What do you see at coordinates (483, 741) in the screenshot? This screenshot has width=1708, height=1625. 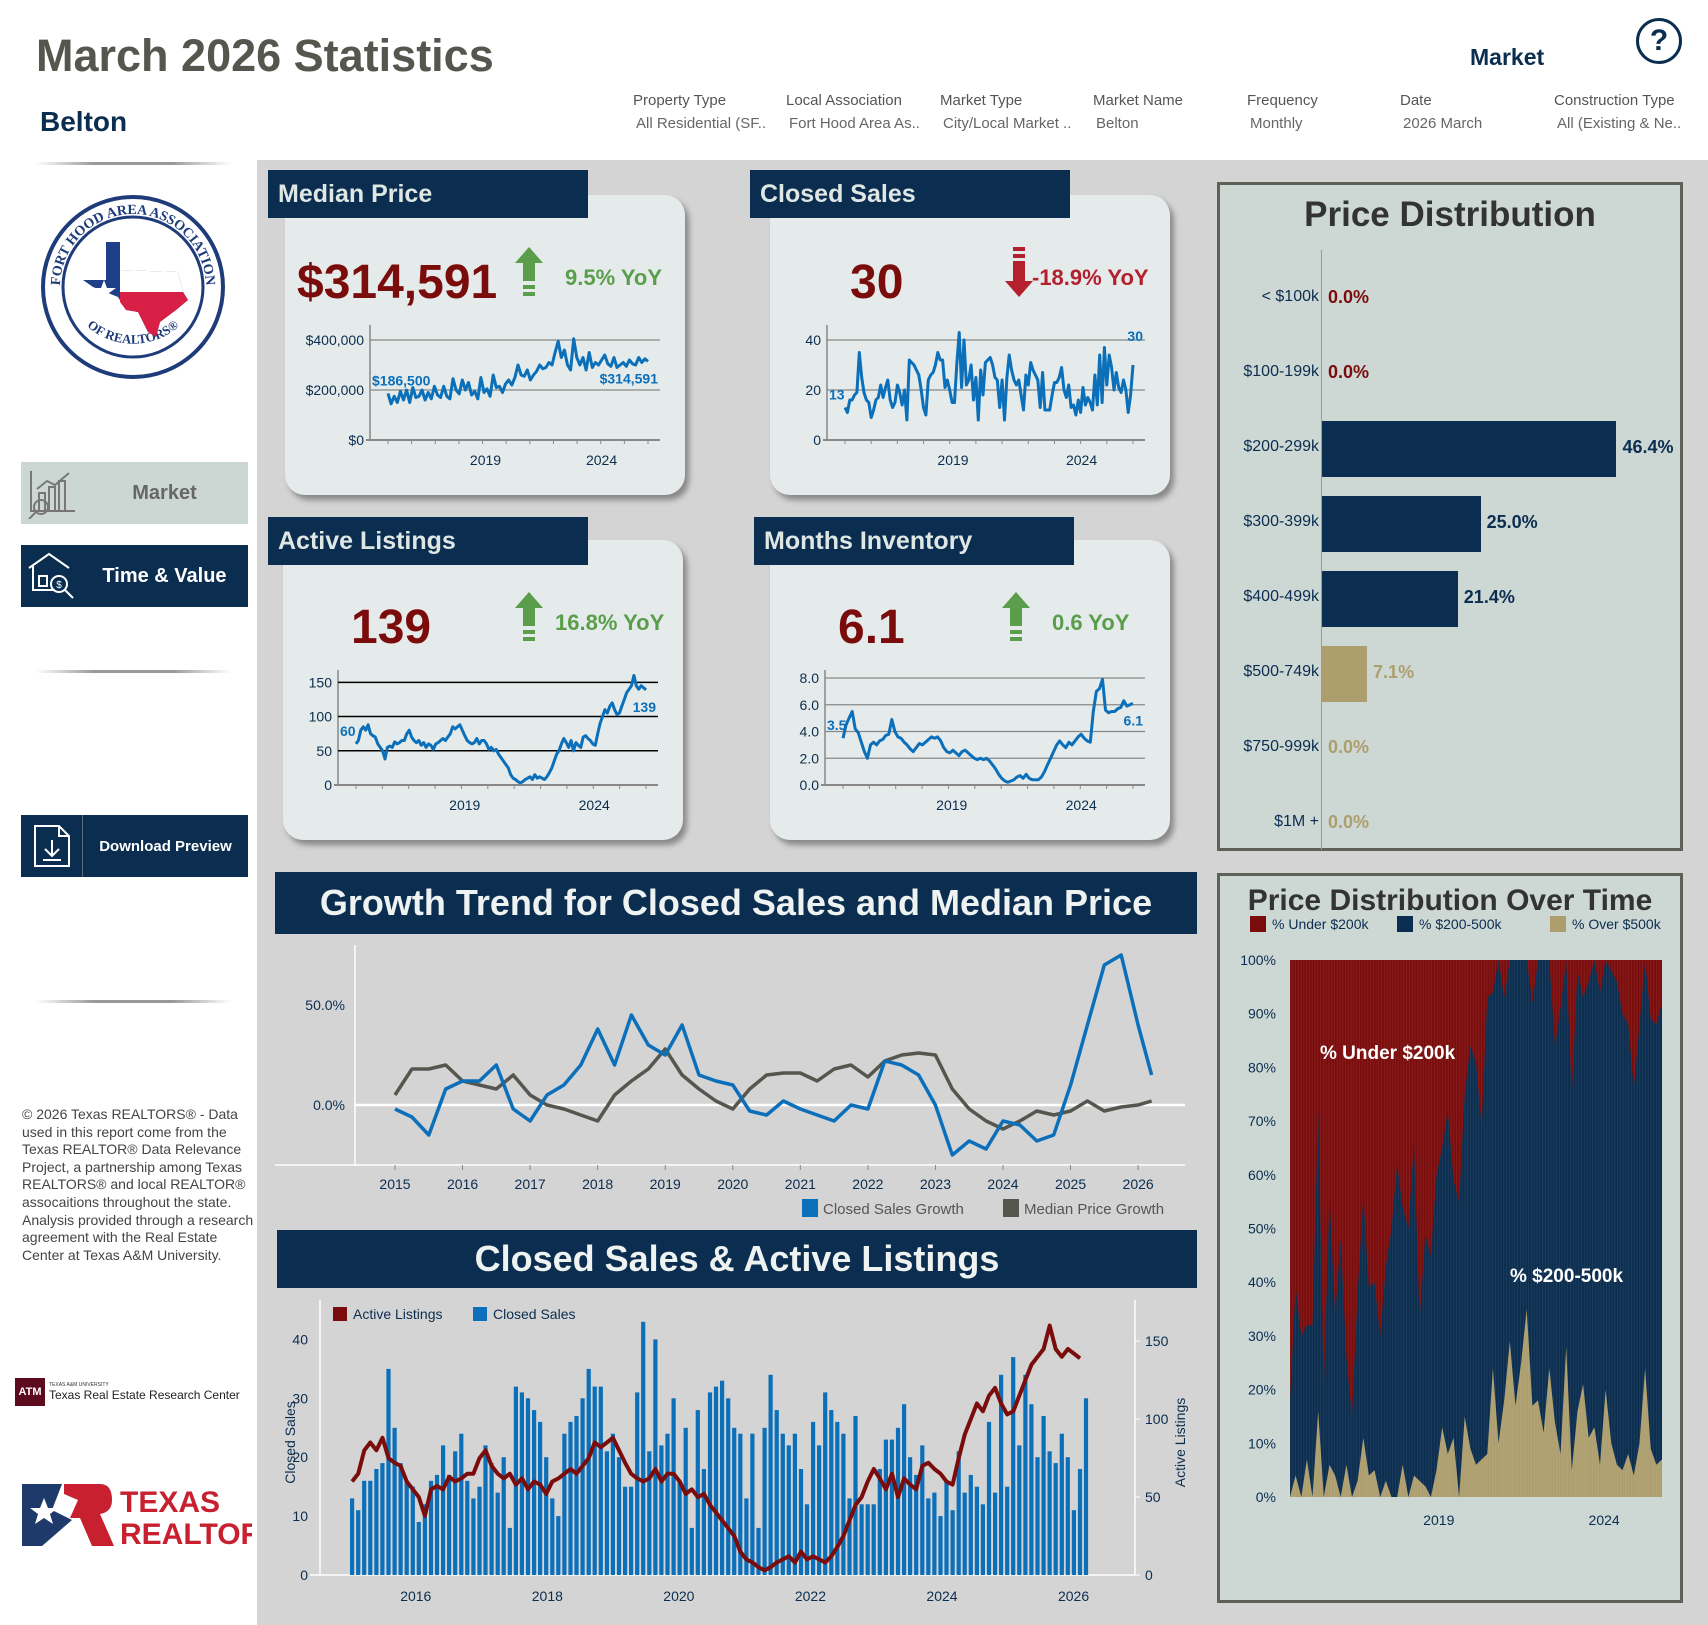 I see `active-listings-sparkline: 150 100 50 0 2019 2024 60 139` at bounding box center [483, 741].